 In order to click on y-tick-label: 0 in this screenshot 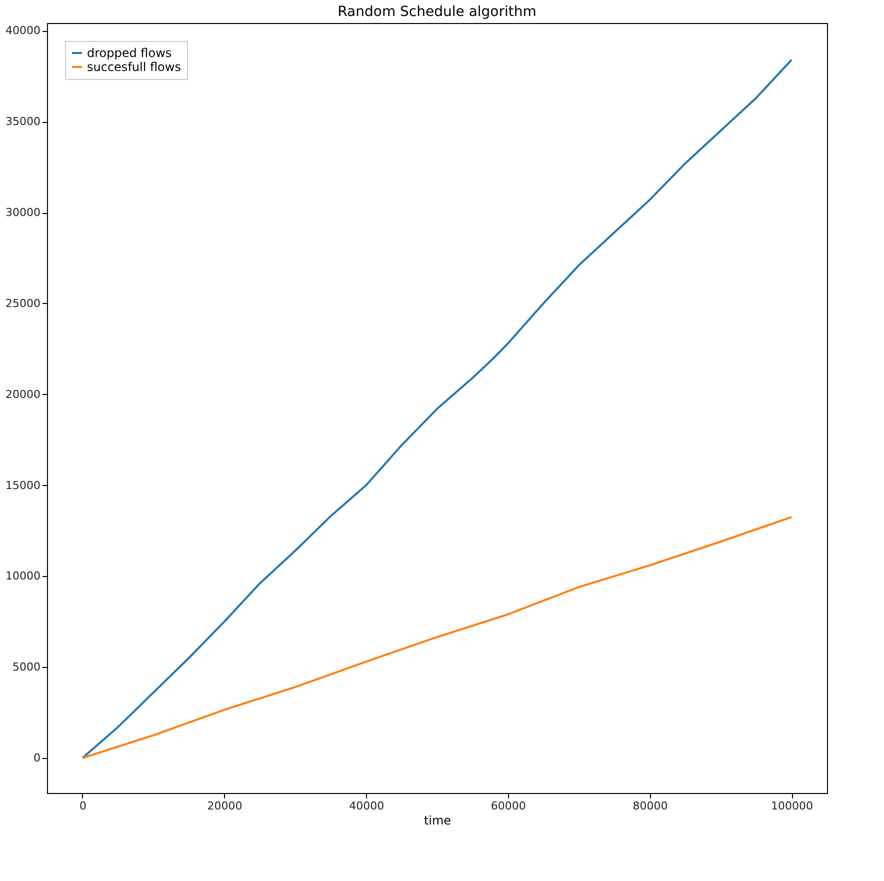, I will do `click(37, 758)`.